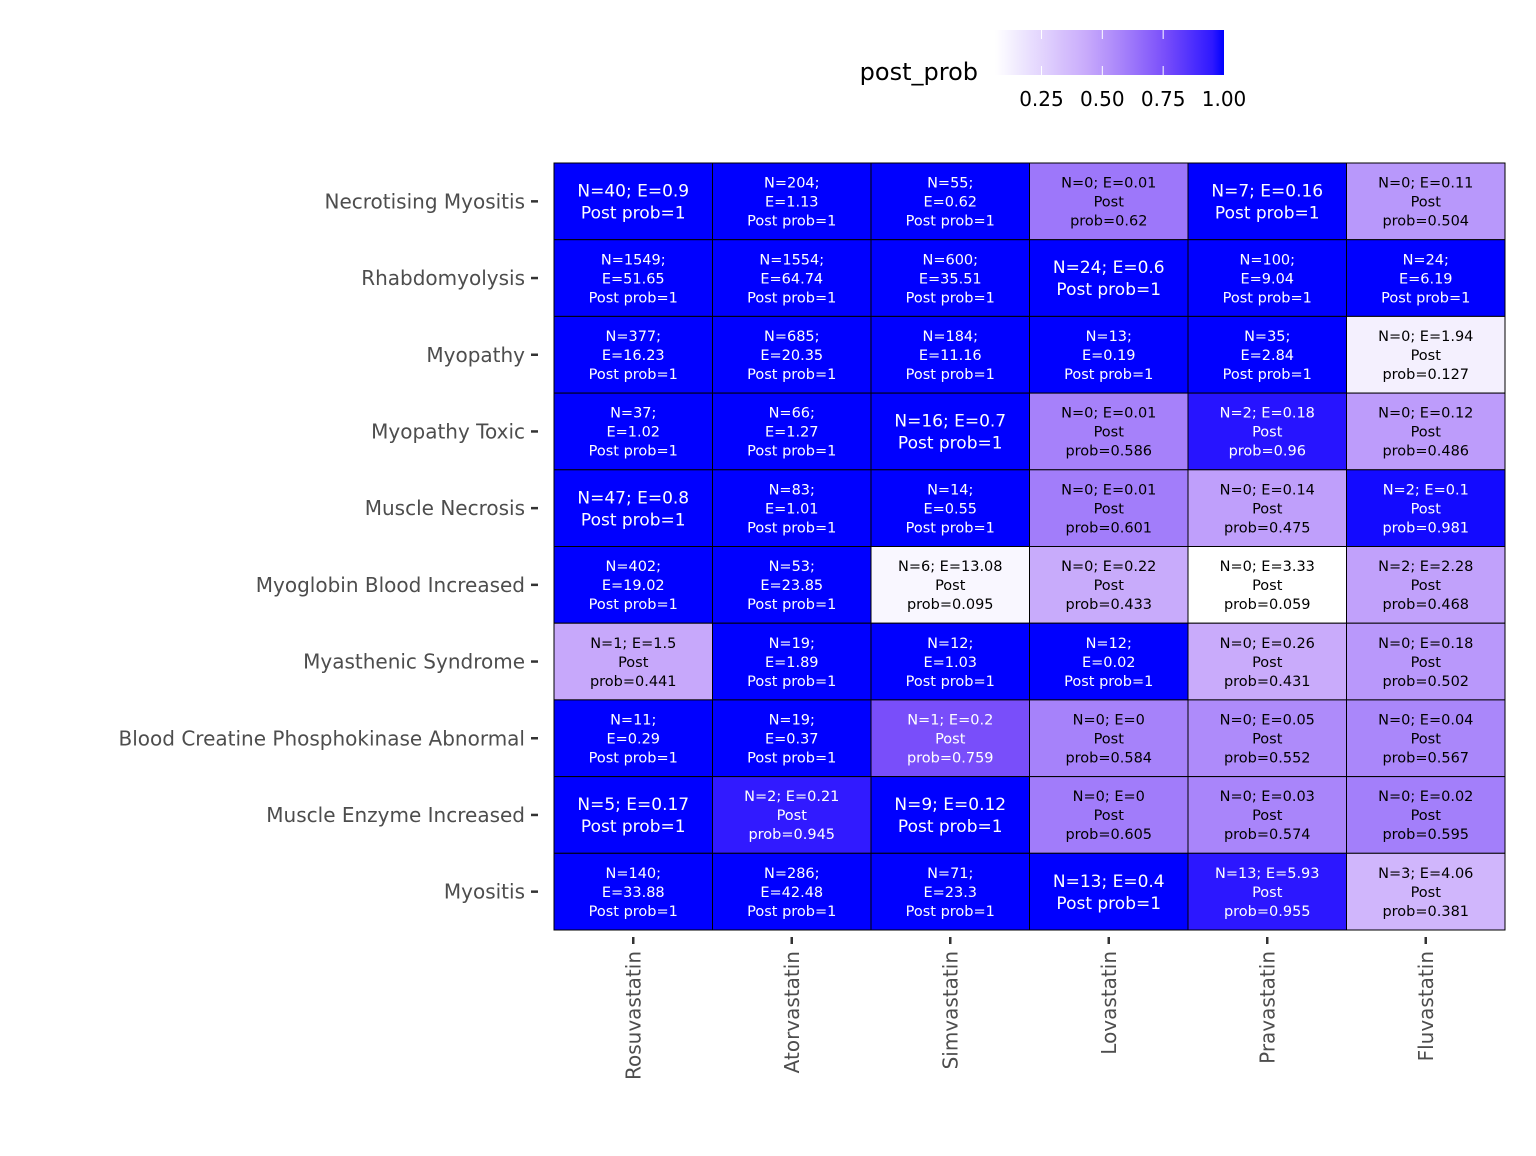 Image resolution: width=1536 pixels, height=1156 pixels. I want to click on heatmap-cell-label: E=1.02, so click(633, 433).